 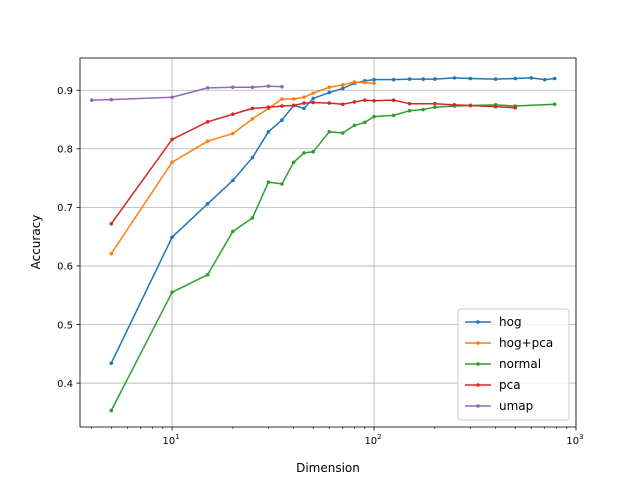 What do you see at coordinates (520, 364) in the screenshot?
I see `legend-label: normal` at bounding box center [520, 364].